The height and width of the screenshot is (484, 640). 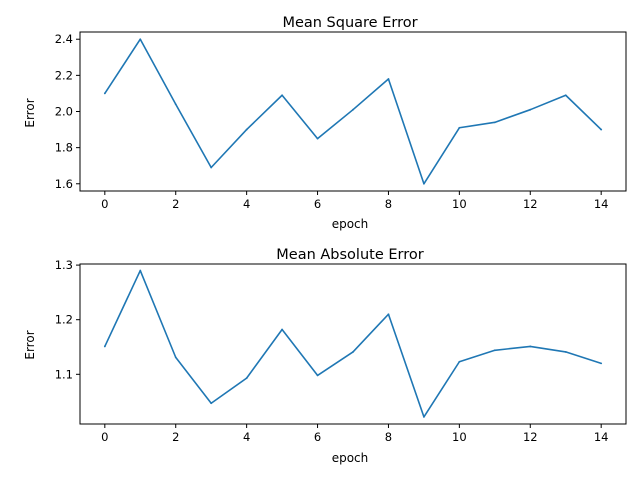 What do you see at coordinates (349, 255) in the screenshot?
I see `chart-title: Mean Absolute Error` at bounding box center [349, 255].